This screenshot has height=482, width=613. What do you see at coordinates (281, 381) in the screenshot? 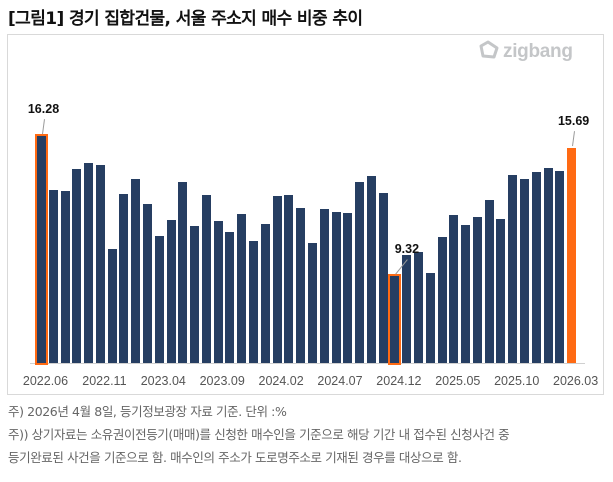
I see `x-tick-label: 2024.02` at bounding box center [281, 381].